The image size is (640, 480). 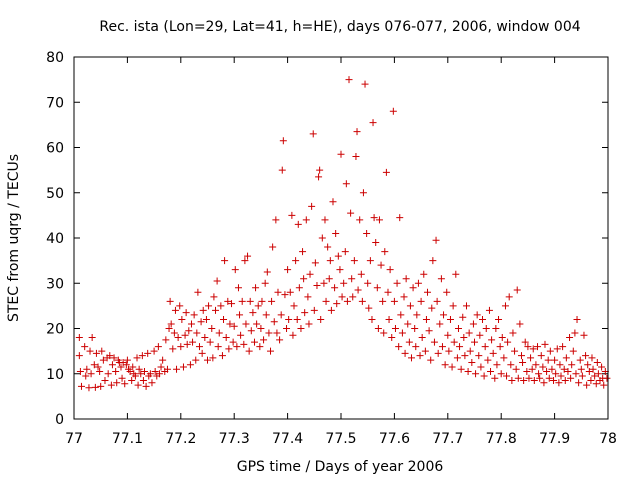 I want to click on y-tick-label: 10, so click(x=55, y=375).